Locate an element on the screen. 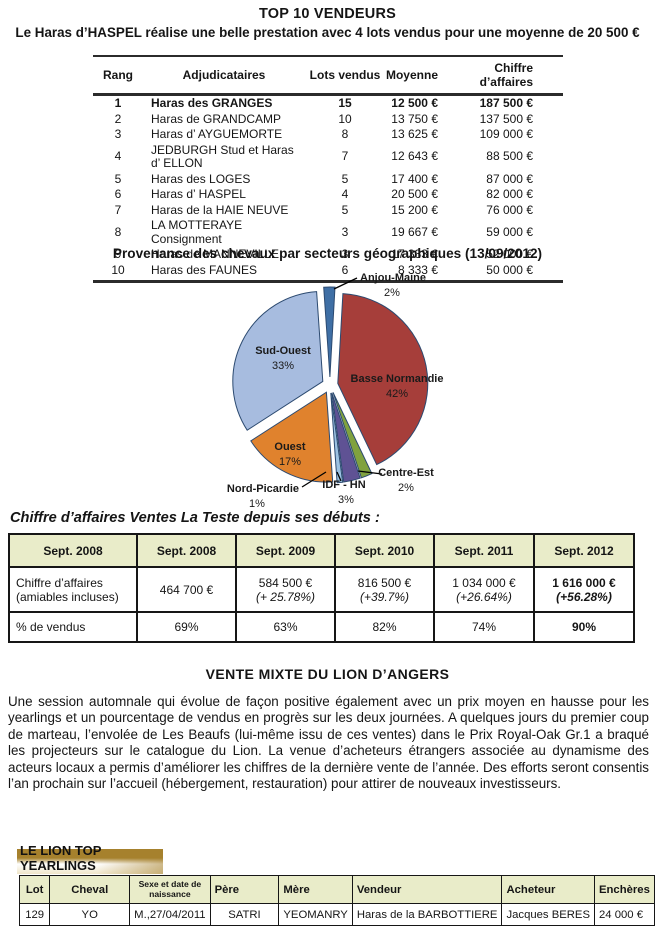 The image size is (655, 926). pie-slice-label: Centre-Est is located at coordinates (406, 473).